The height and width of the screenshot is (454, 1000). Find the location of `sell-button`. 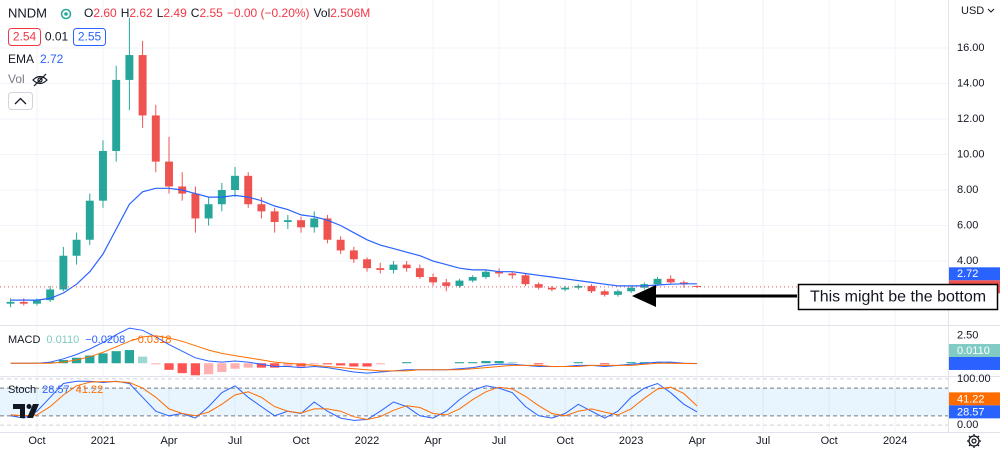

sell-button is located at coordinates (24, 37).